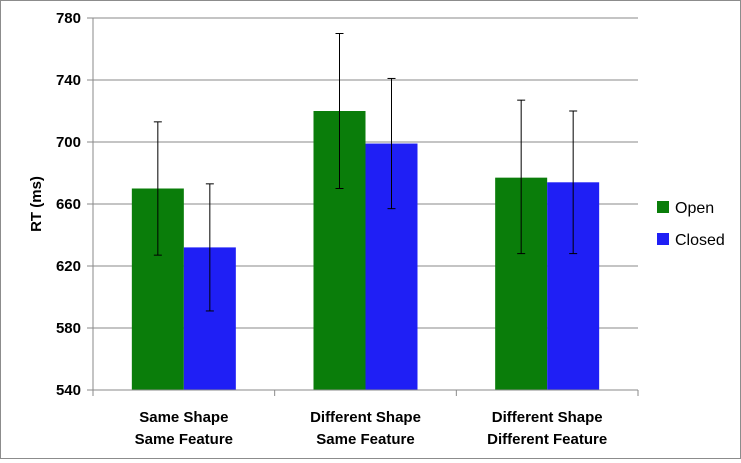 This screenshot has width=741, height=463. What do you see at coordinates (68, 328) in the screenshot?
I see `y-tick-label: 580` at bounding box center [68, 328].